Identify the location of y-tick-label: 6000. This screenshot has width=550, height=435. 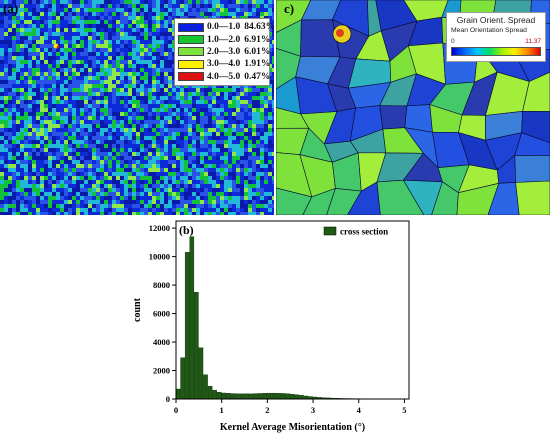
(161, 314).